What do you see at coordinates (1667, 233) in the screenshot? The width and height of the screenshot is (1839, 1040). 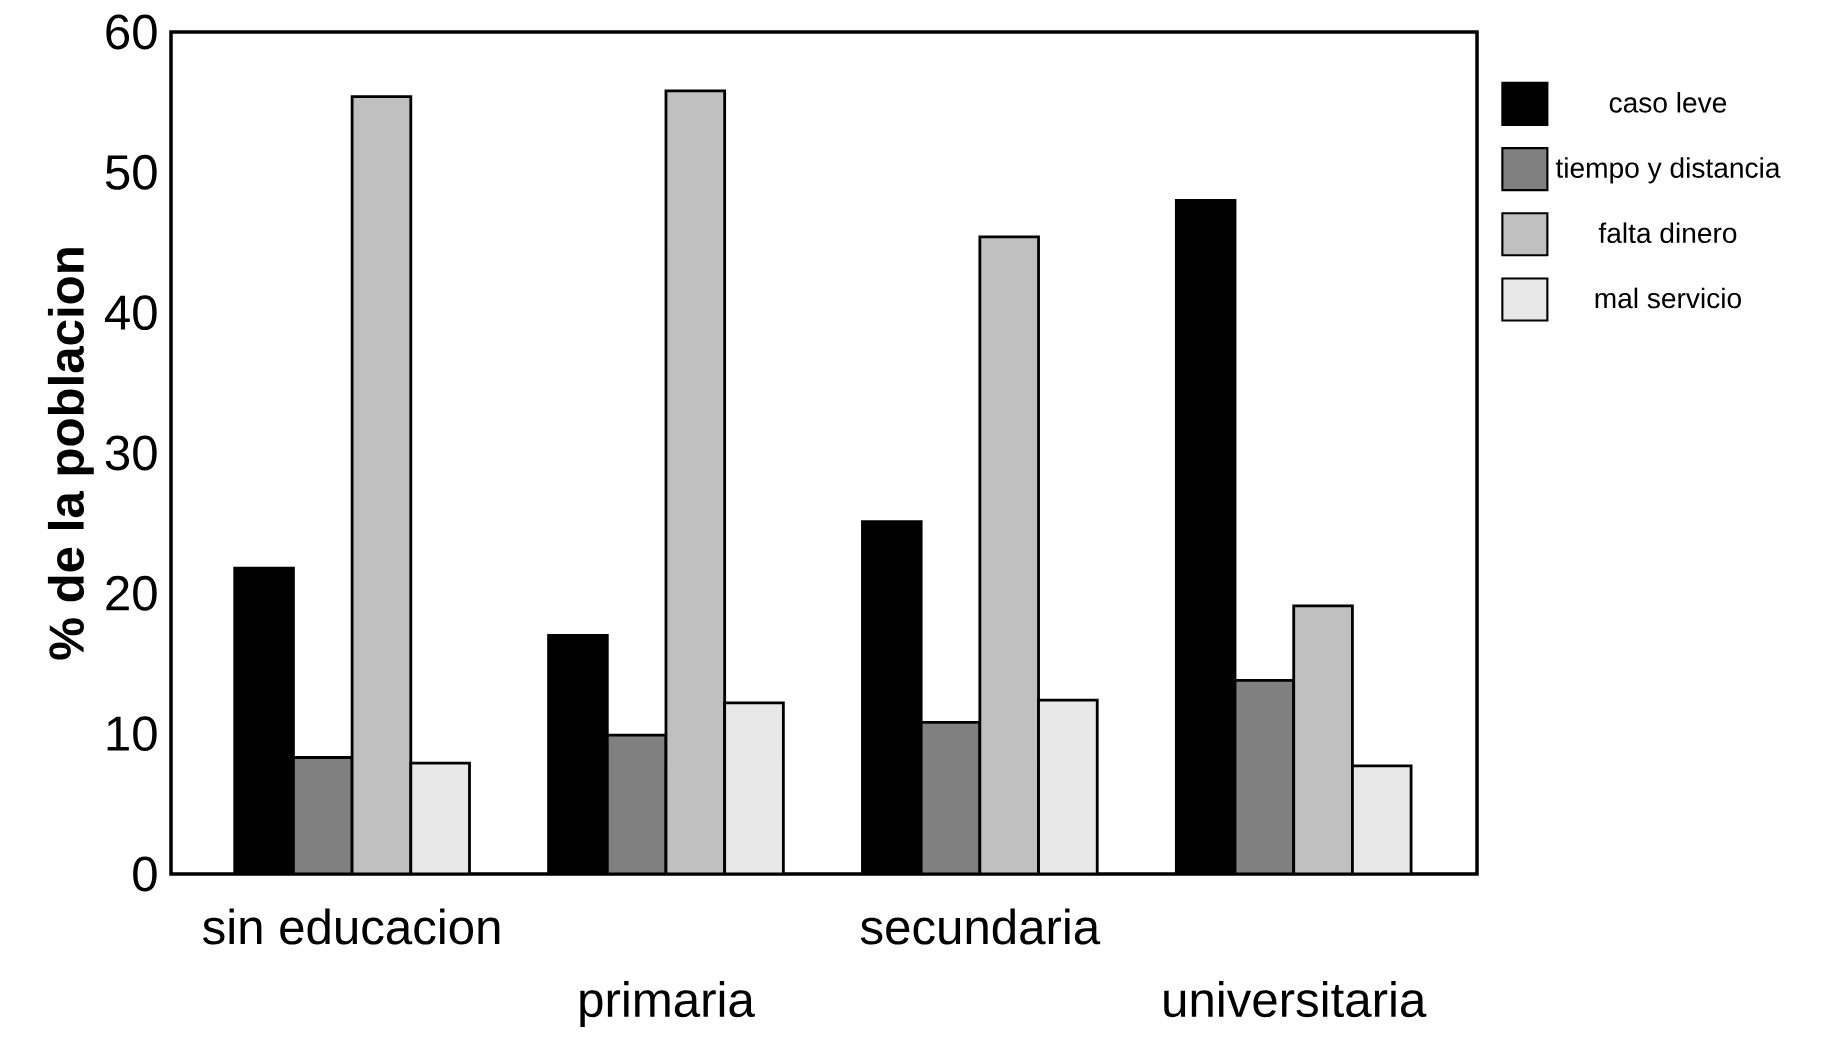 I see `legend-label: falta dinero` at bounding box center [1667, 233].